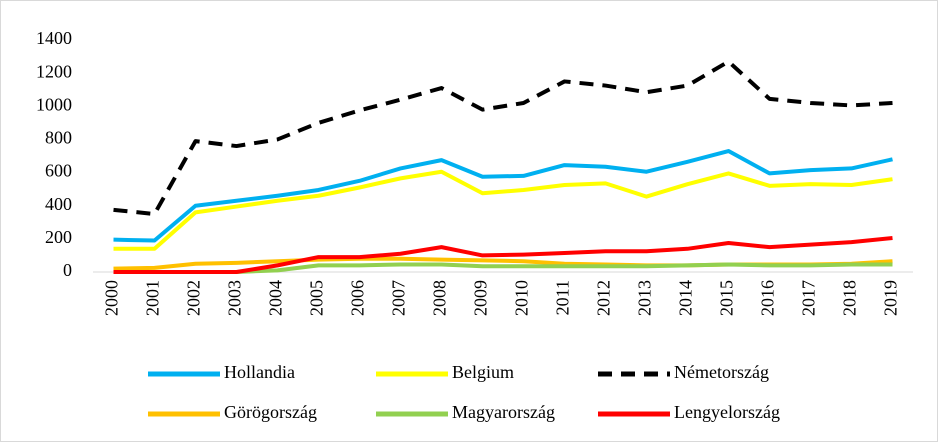  Describe the element at coordinates (54, 71) in the screenshot. I see `y-tick-label: 1200` at that location.